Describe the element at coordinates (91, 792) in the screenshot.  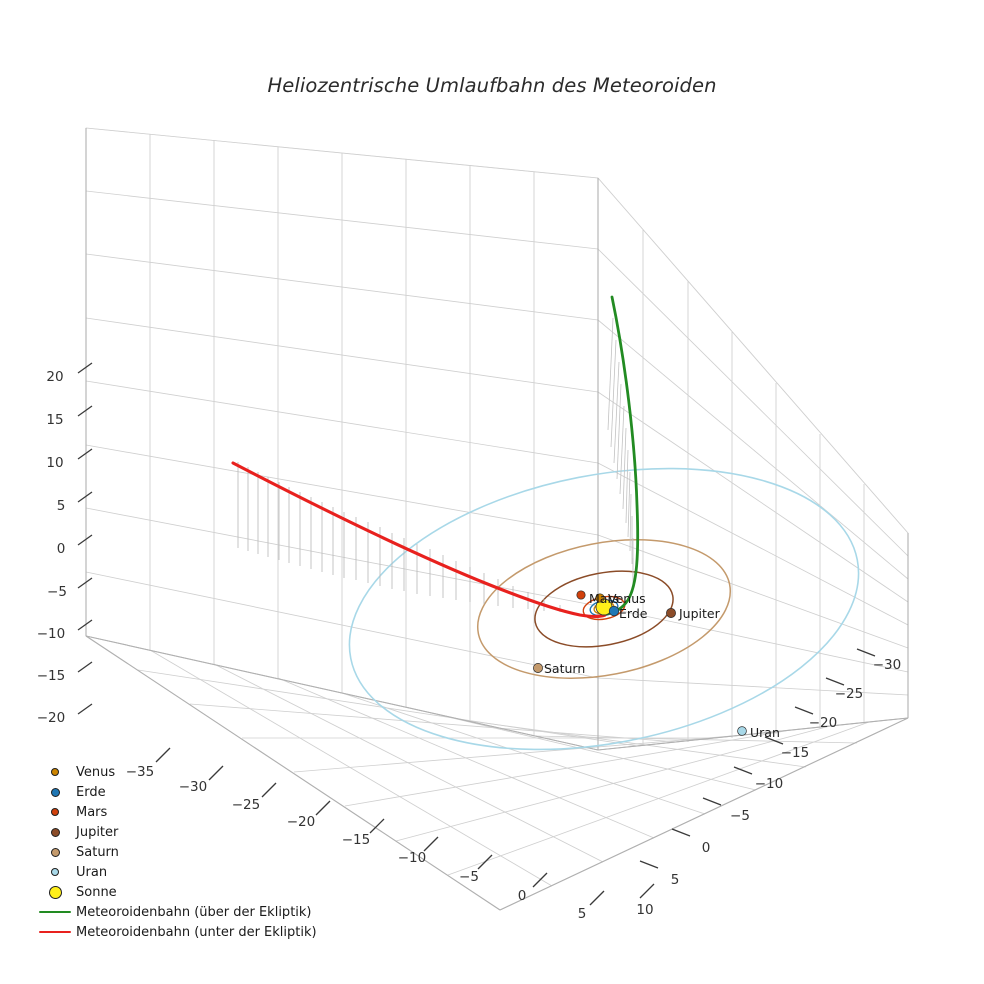
I see `legend-label: Erde` at that location.